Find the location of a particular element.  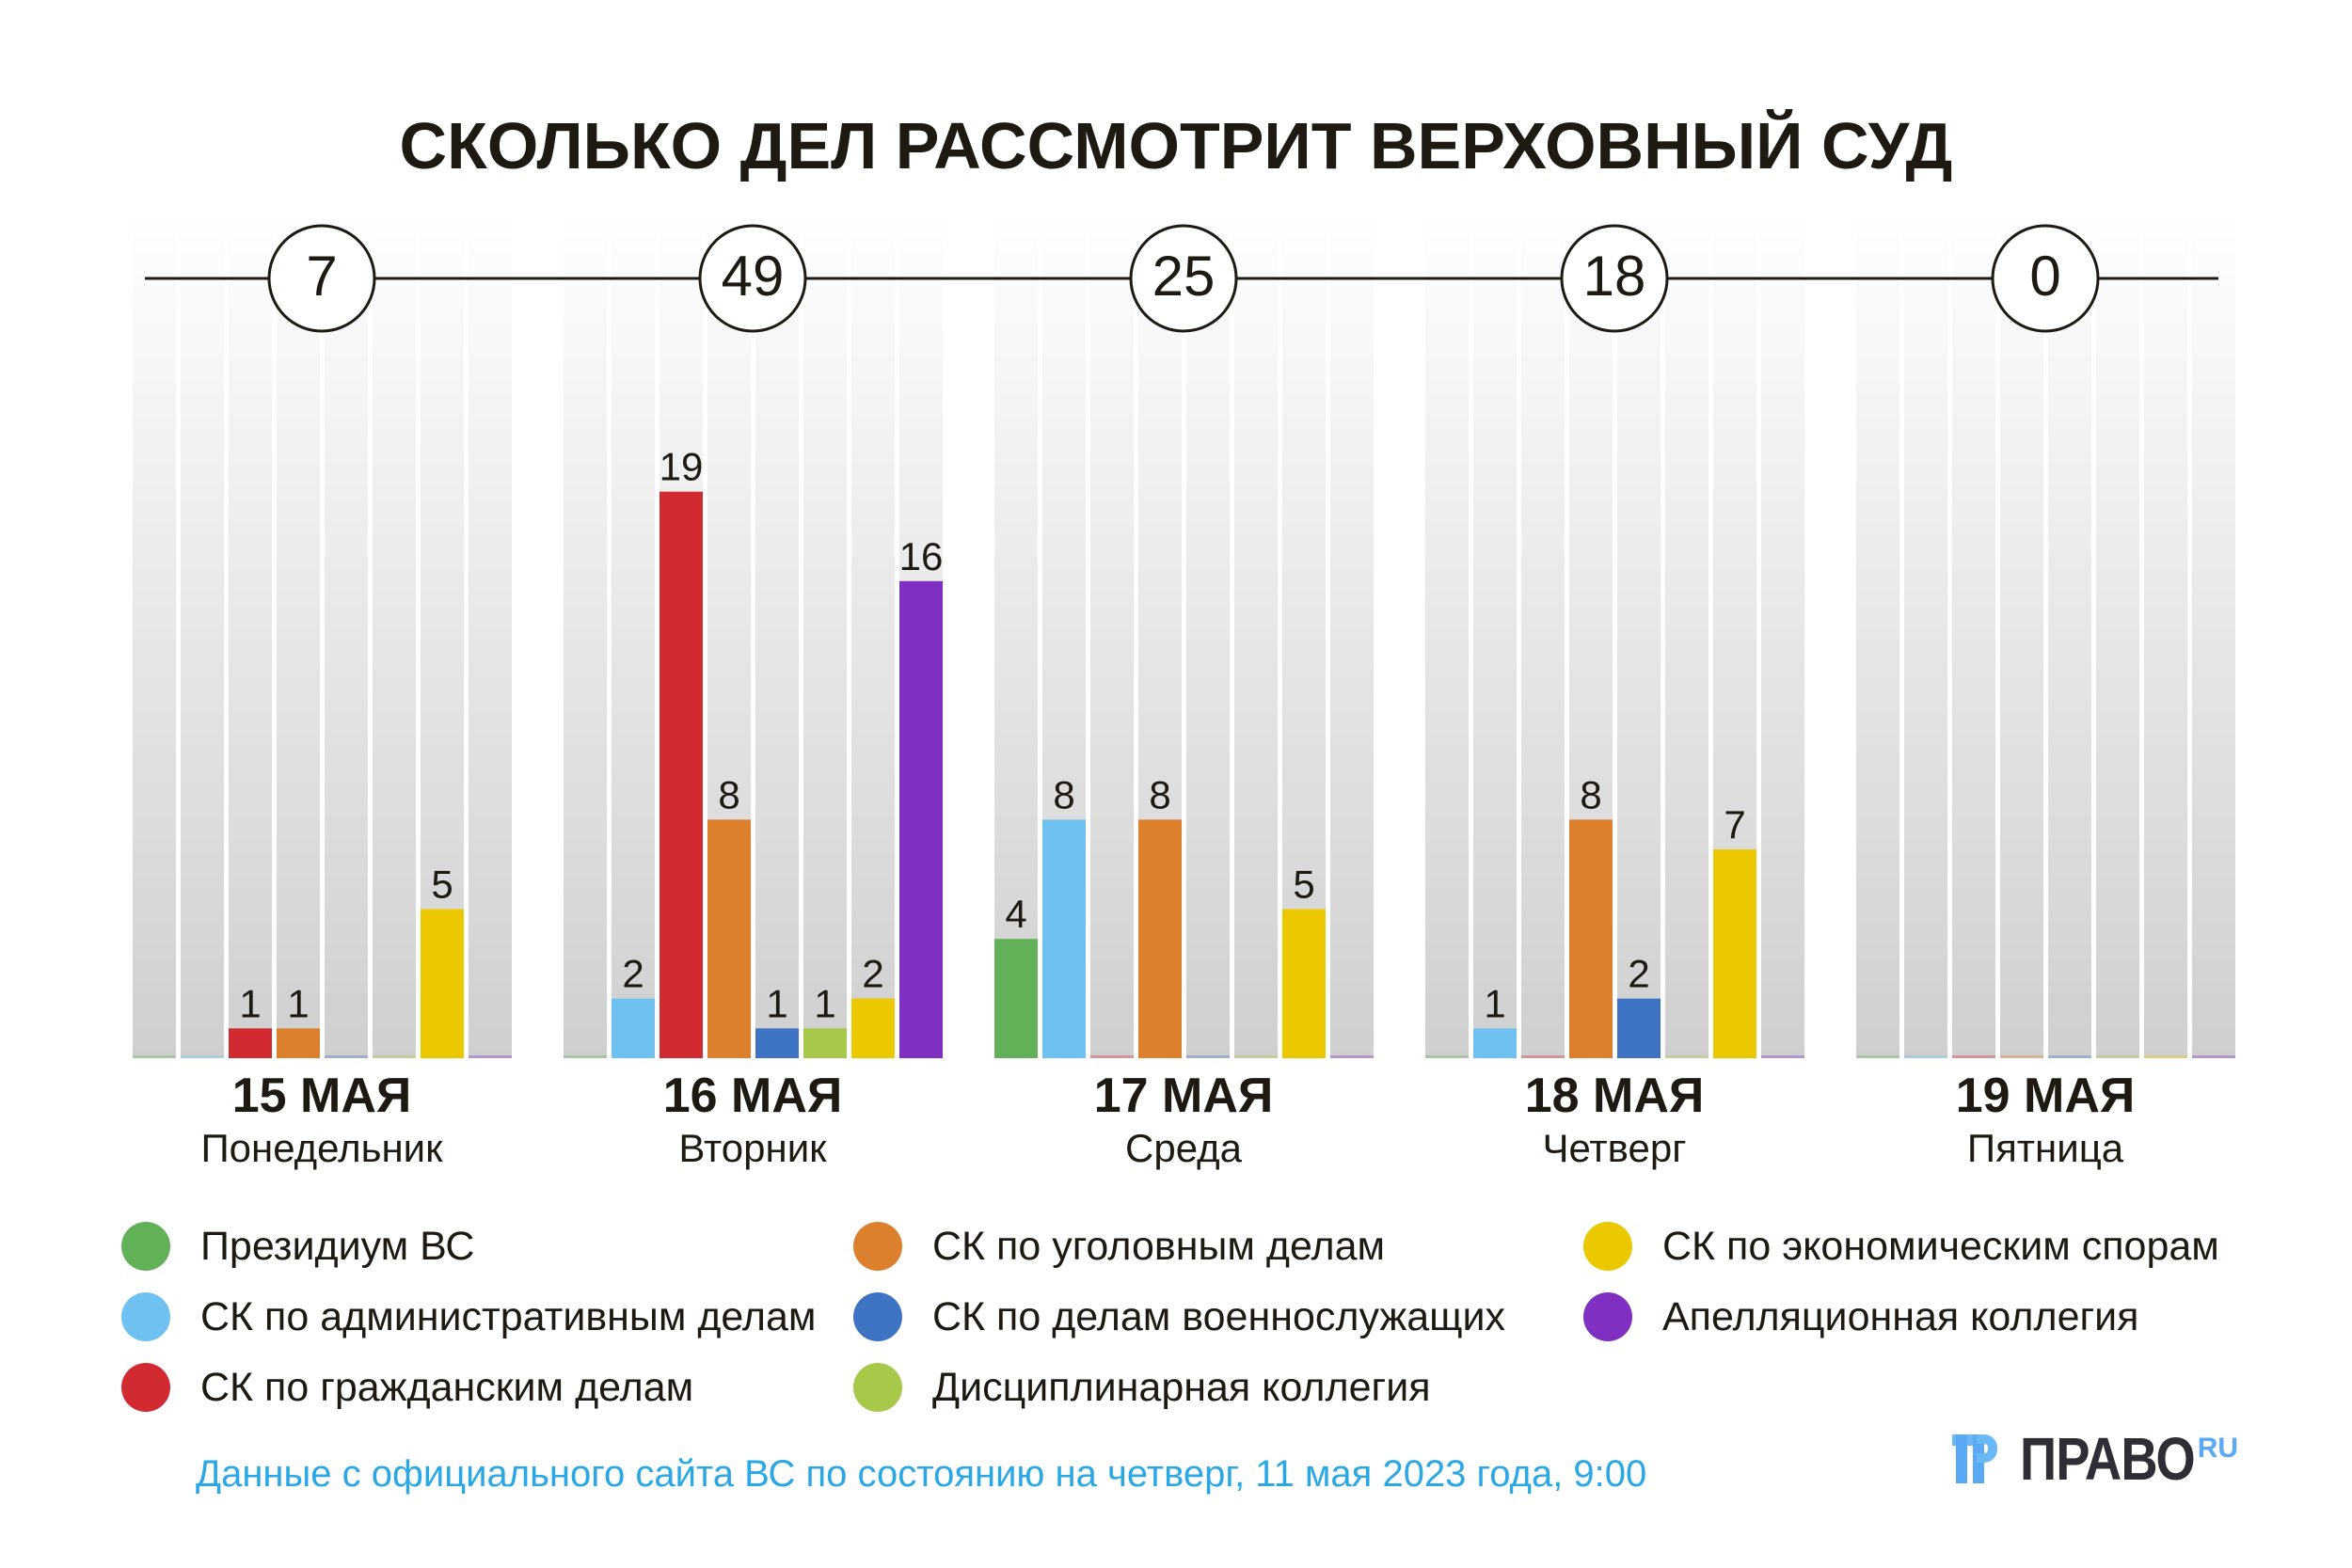

legend-item: Апелляционная коллегия is located at coordinates (1860, 1316).